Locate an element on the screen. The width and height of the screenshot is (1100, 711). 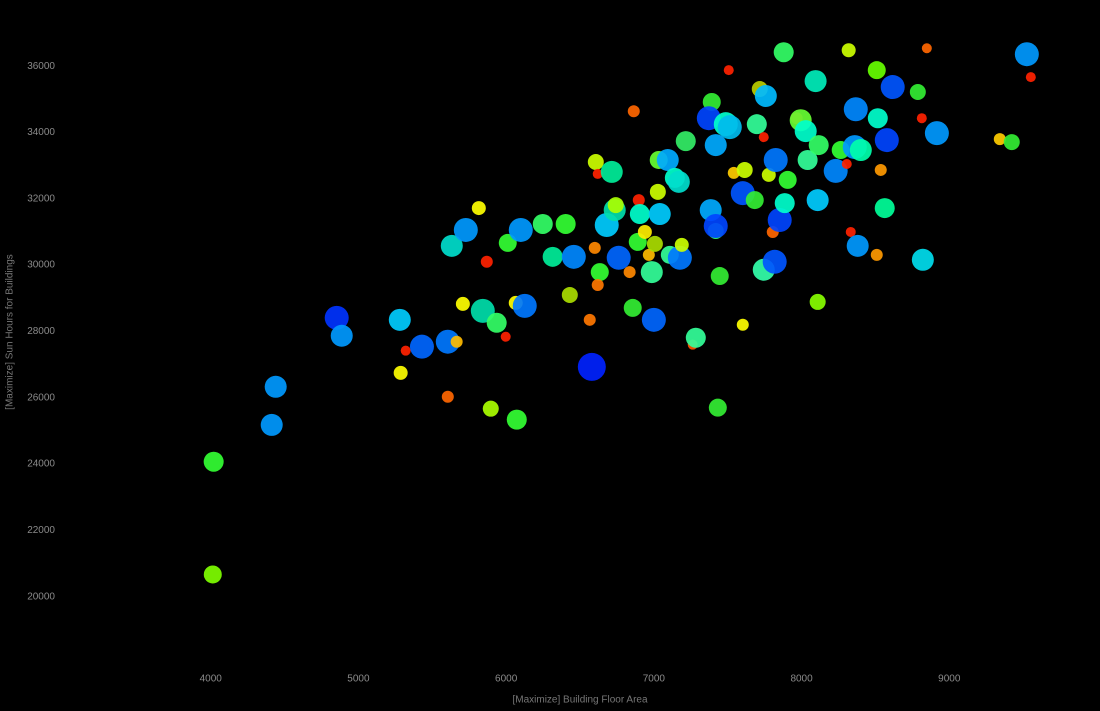
x-tick-label: 9000 is located at coordinates (949, 679).